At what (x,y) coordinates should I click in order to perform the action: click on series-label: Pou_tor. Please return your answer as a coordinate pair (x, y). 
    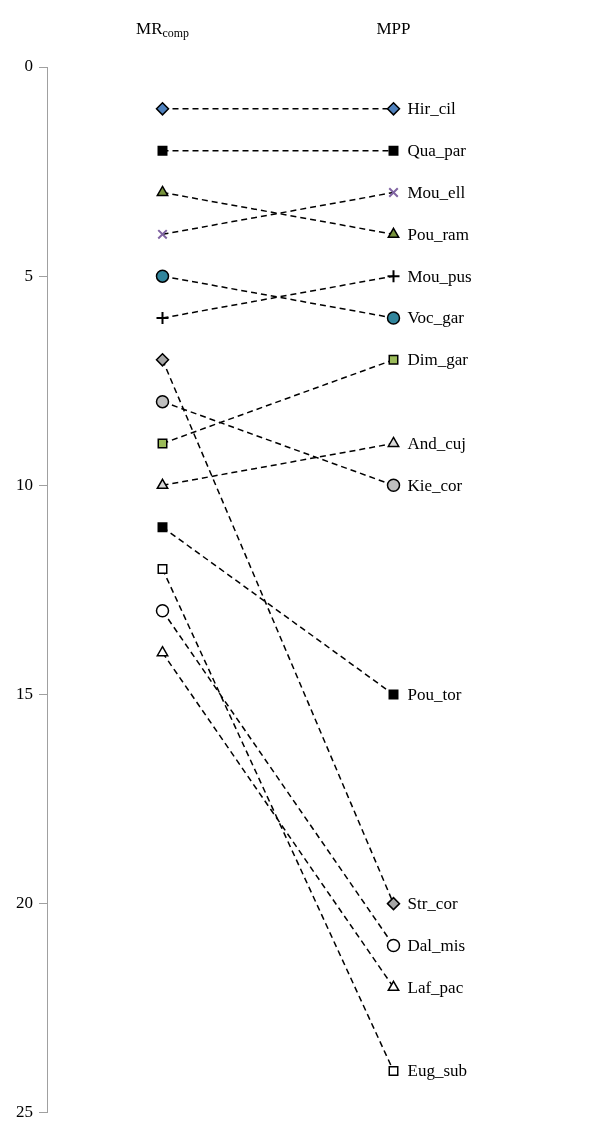
    Looking at the image, I should click on (434, 694).